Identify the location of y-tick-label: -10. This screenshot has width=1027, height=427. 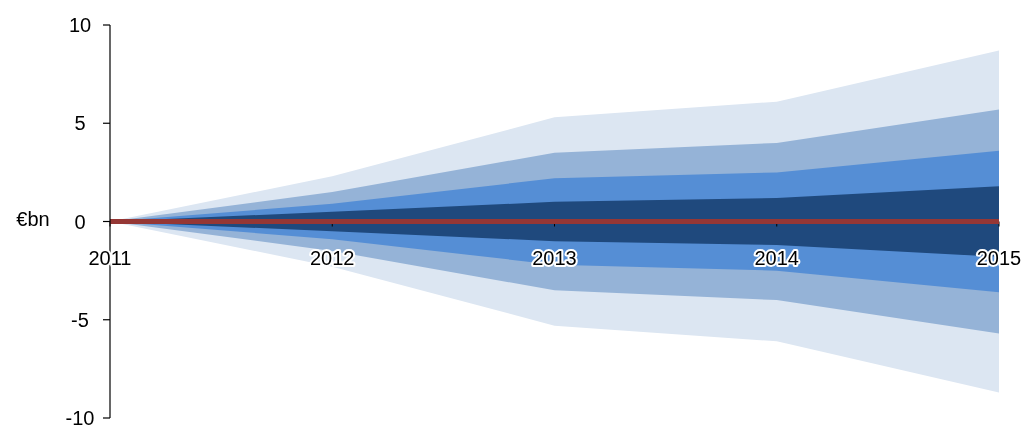
(80, 417).